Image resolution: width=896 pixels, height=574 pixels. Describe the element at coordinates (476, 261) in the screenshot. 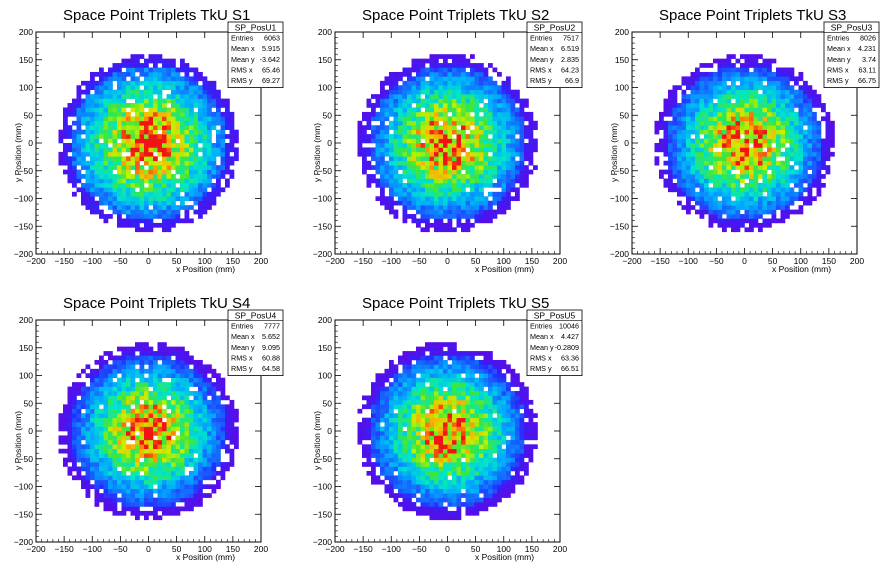

I see `x-tick-label: 50` at that location.